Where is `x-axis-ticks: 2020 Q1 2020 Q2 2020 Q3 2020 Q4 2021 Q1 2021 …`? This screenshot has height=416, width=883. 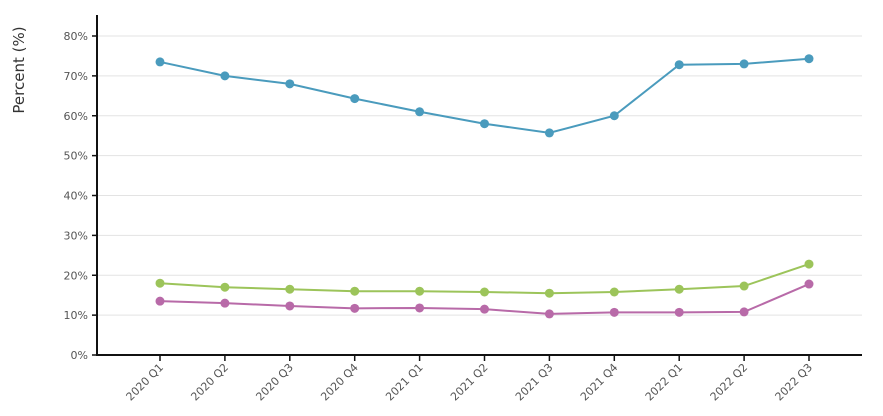
x-axis-ticks: 2020 Q1 2020 Q2 2020 Q3 2020 Q4 2021 Q1 2021 … is located at coordinates (470, 379).